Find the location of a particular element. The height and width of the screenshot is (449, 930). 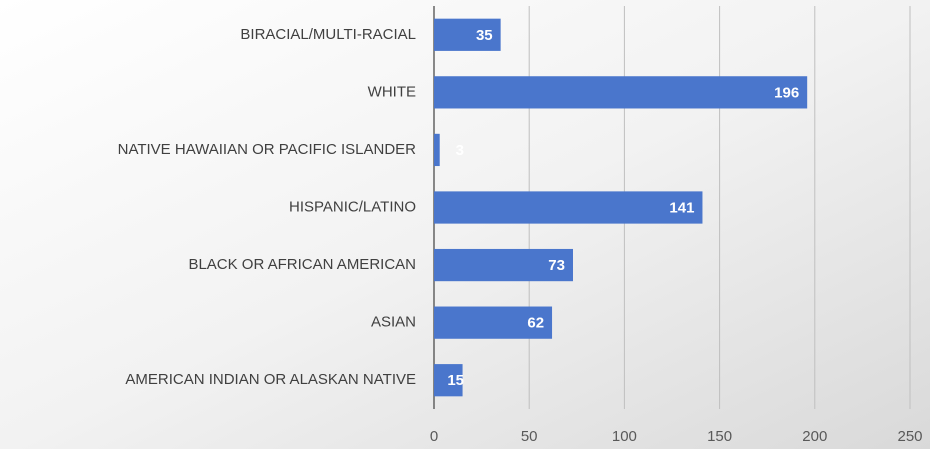

y-tick-label: BLACK OR AFRICAN AMERICAN is located at coordinates (302, 264).